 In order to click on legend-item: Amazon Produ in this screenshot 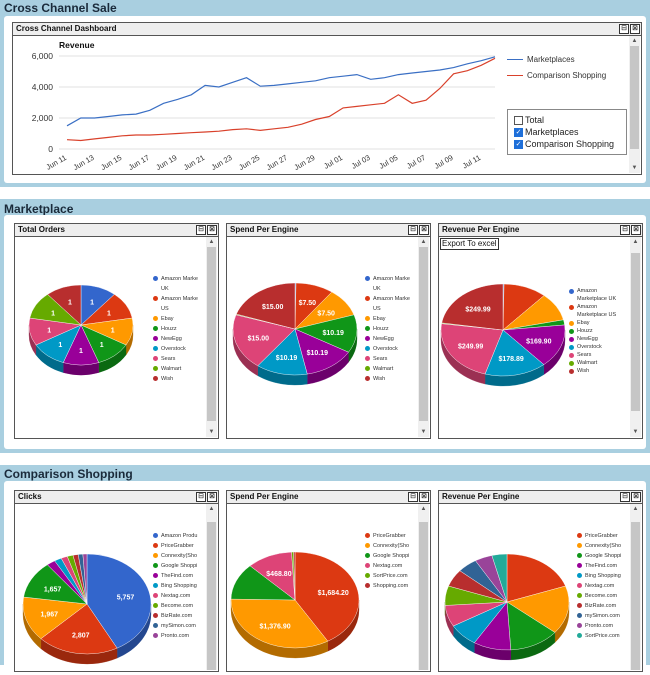, I will do `click(178, 536)`.